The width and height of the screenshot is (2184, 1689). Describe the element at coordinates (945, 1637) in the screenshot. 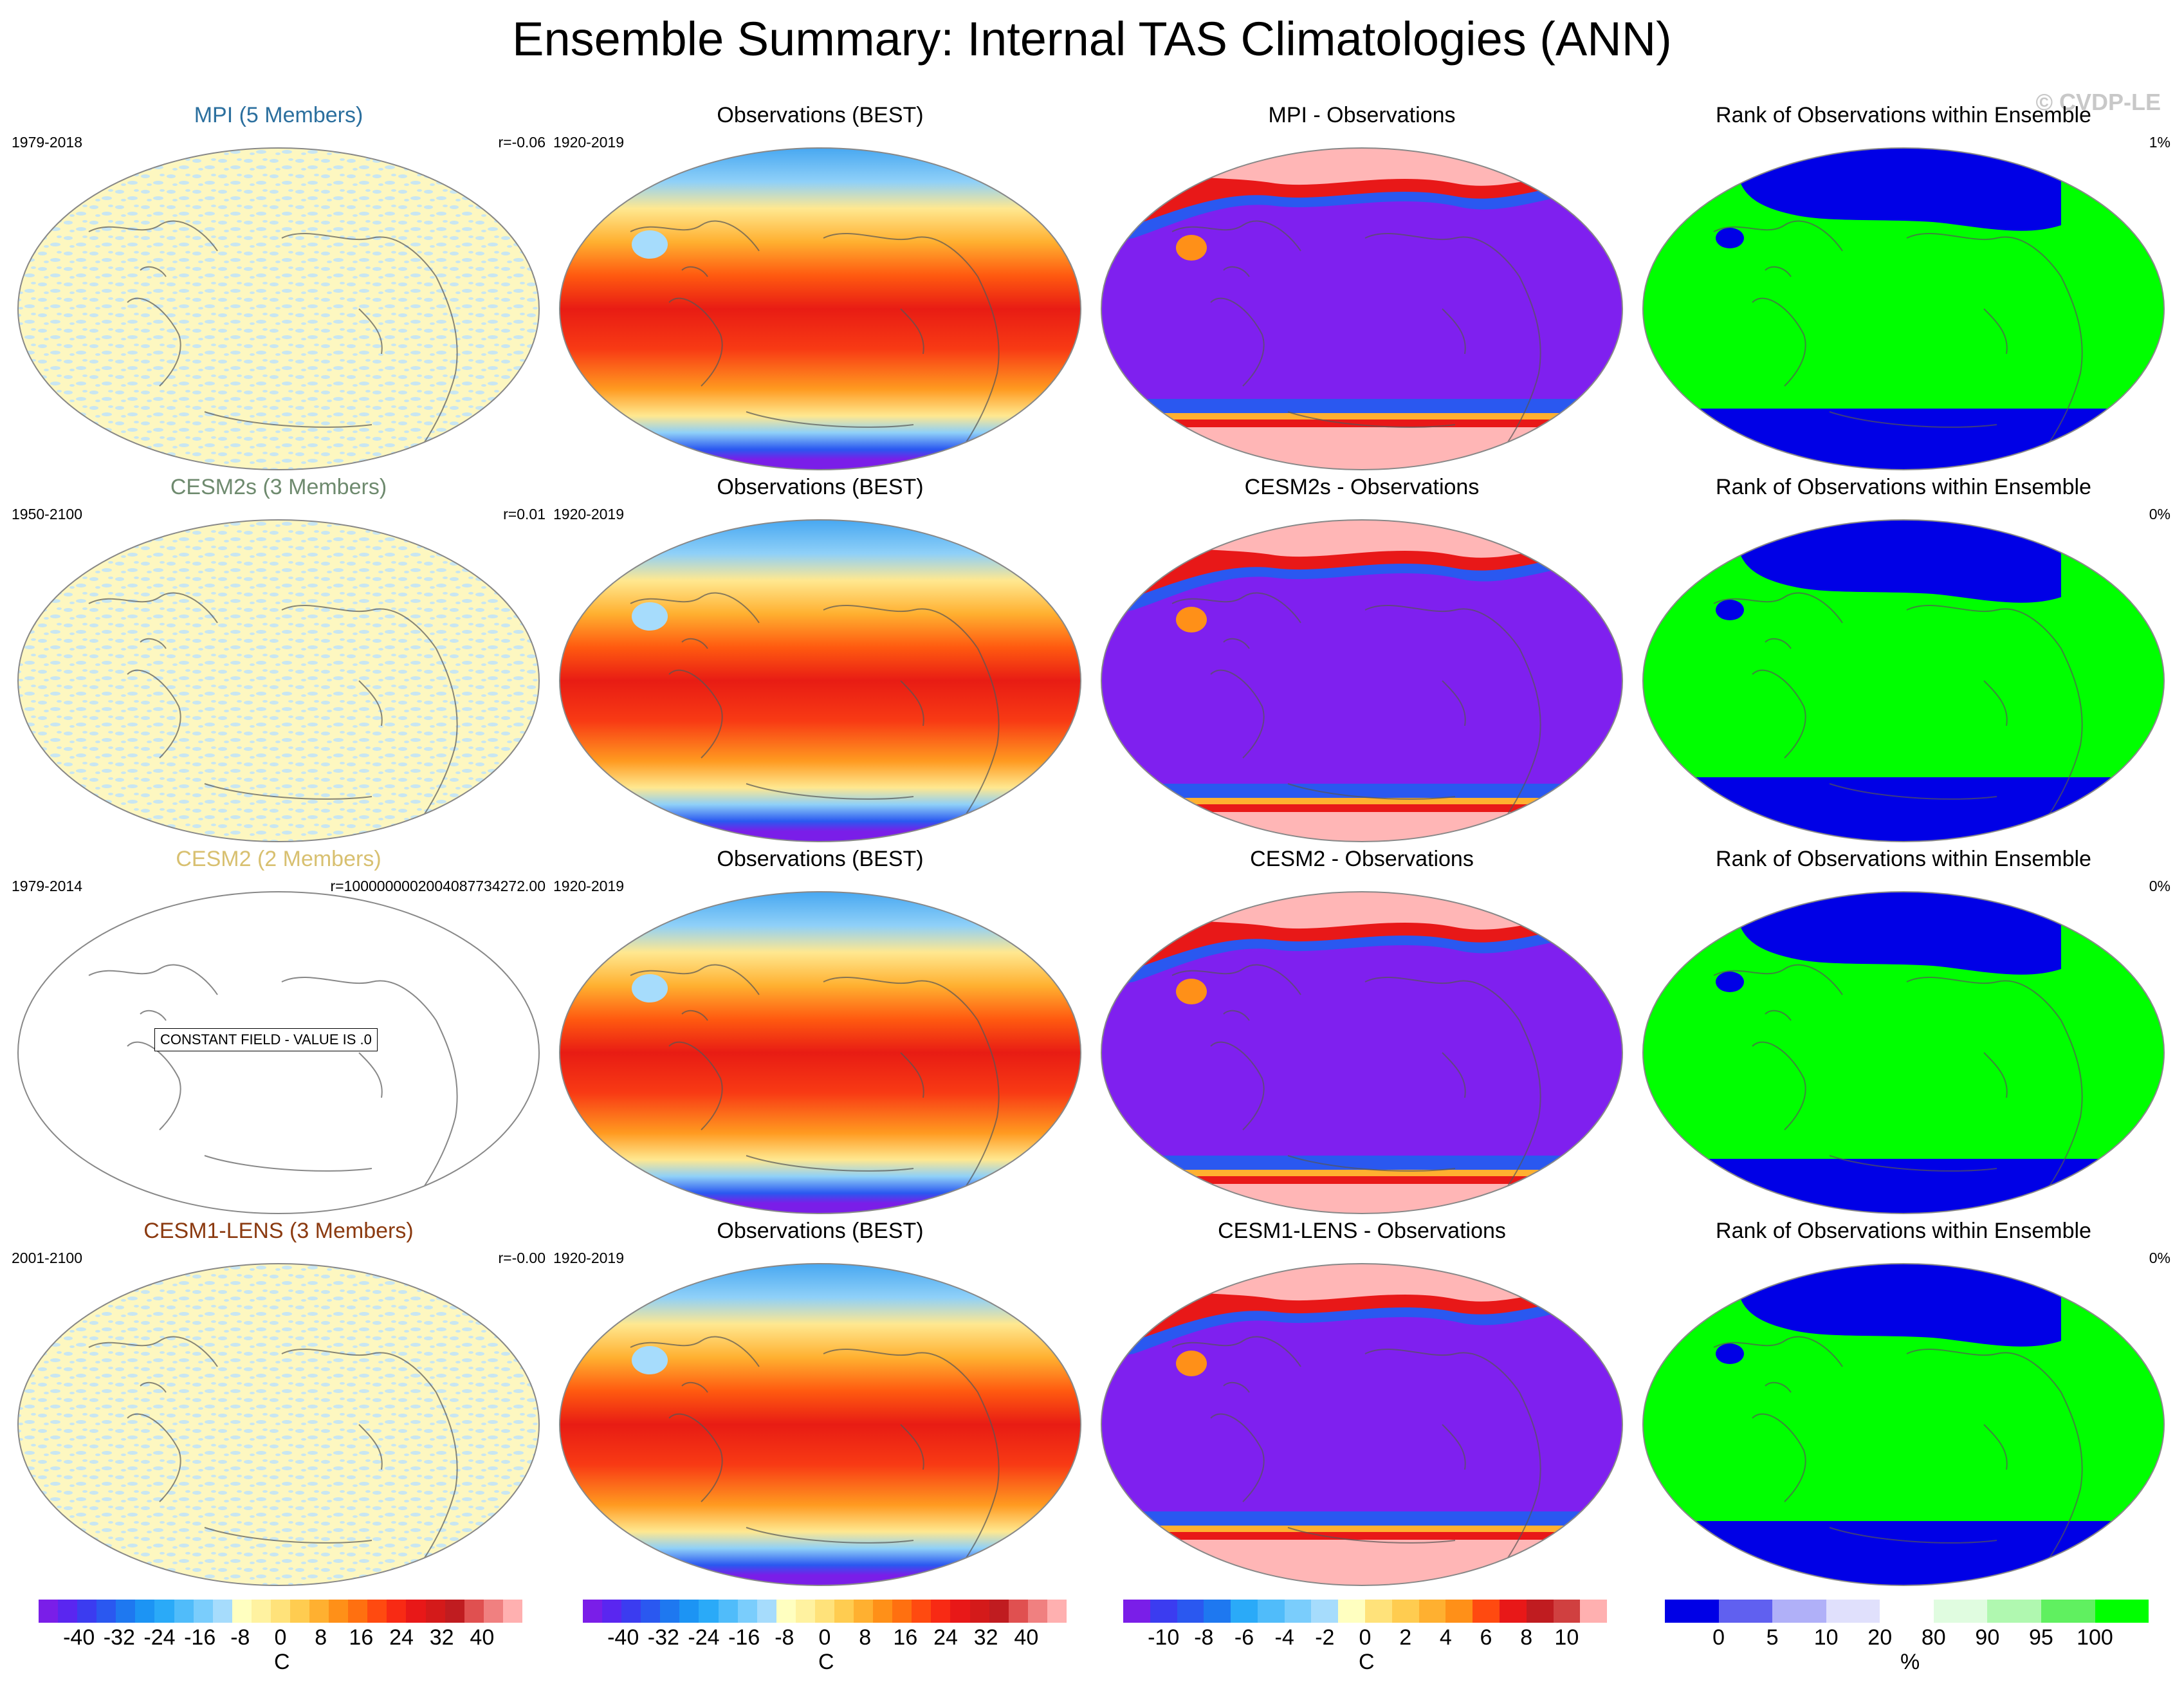

I see `colorbar-tick-label: 24` at that location.